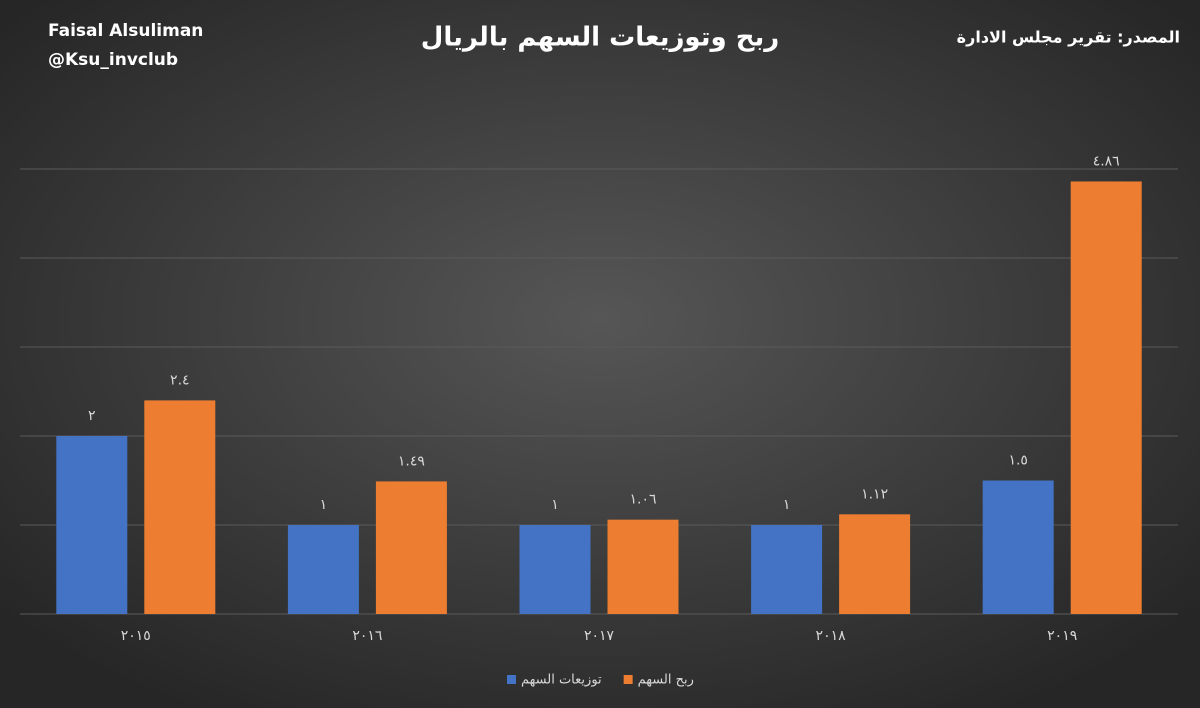  I want to click on x-tick-label: ٢٠١٦, so click(367, 636).